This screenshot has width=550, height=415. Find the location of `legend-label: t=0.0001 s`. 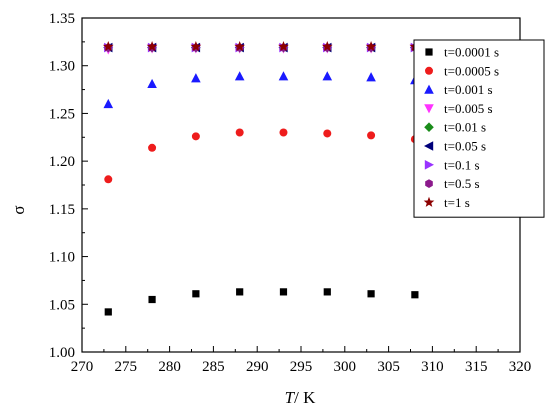

legend-label: t=0.0001 s is located at coordinates (471, 52).